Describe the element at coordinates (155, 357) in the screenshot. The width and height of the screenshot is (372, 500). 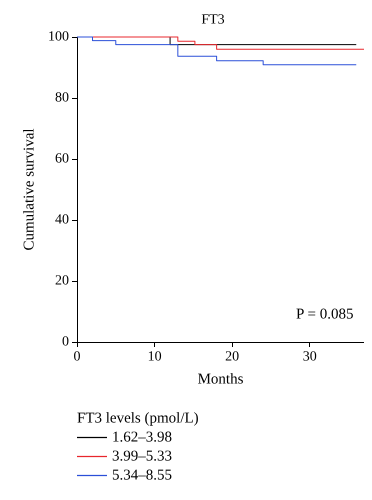
I see `x-tick-label: 10` at that location.